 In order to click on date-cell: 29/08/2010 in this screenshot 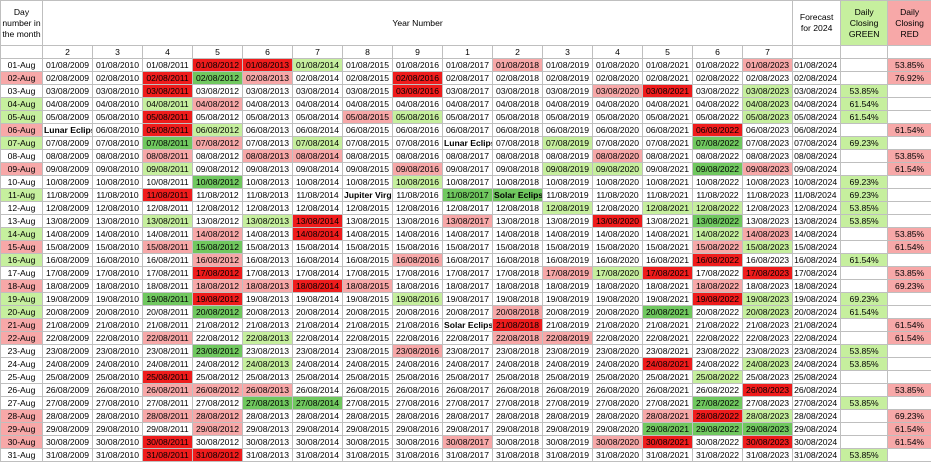, I will do `click(117, 429)`.